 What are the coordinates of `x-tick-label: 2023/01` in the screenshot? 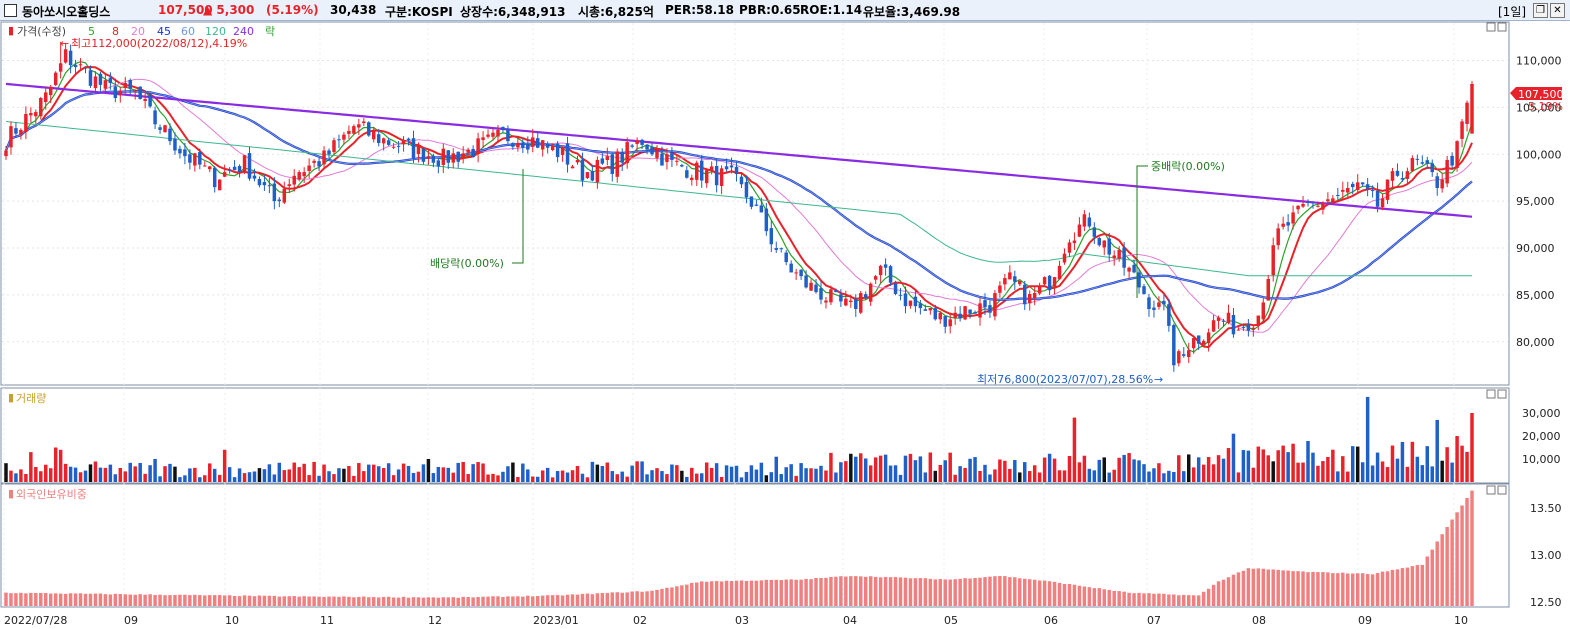 It's located at (556, 620).